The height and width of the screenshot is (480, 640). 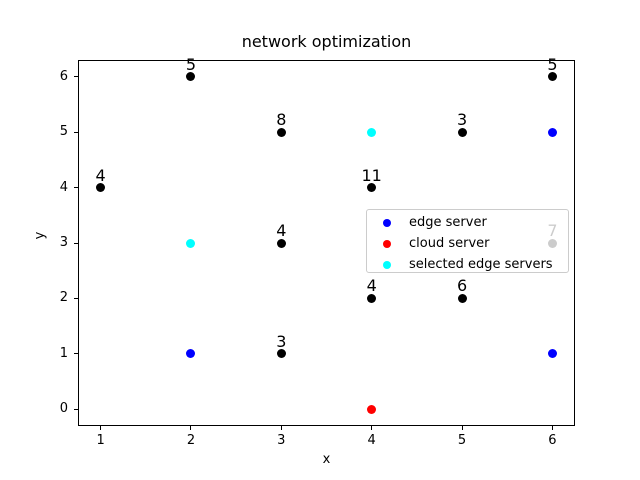 What do you see at coordinates (371, 440) in the screenshot?
I see `x-tick-label: 4` at bounding box center [371, 440].